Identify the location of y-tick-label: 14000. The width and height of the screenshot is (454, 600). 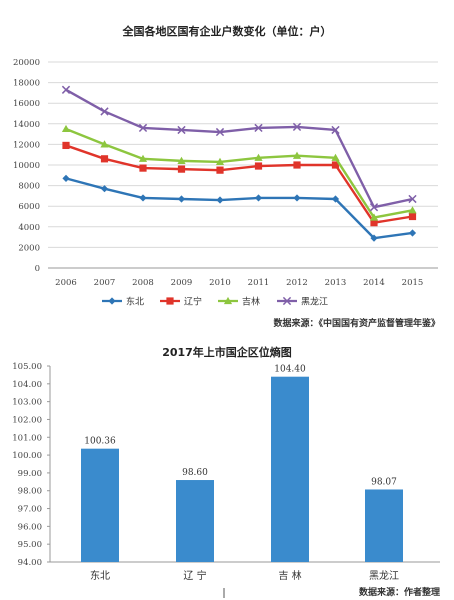
(26, 125).